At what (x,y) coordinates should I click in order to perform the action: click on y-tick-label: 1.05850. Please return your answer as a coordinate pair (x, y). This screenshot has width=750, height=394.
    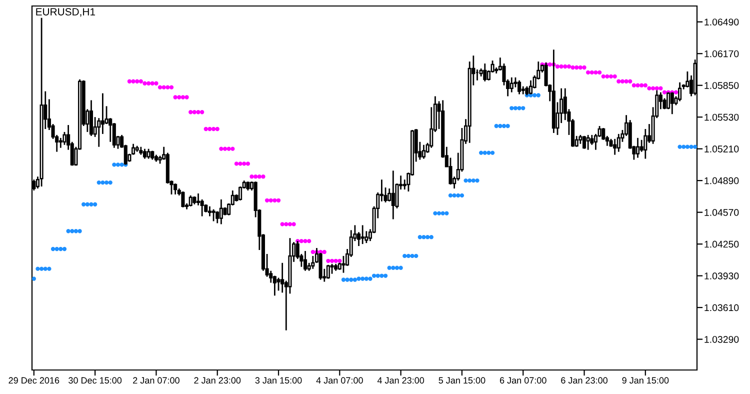
    Looking at the image, I should click on (721, 85).